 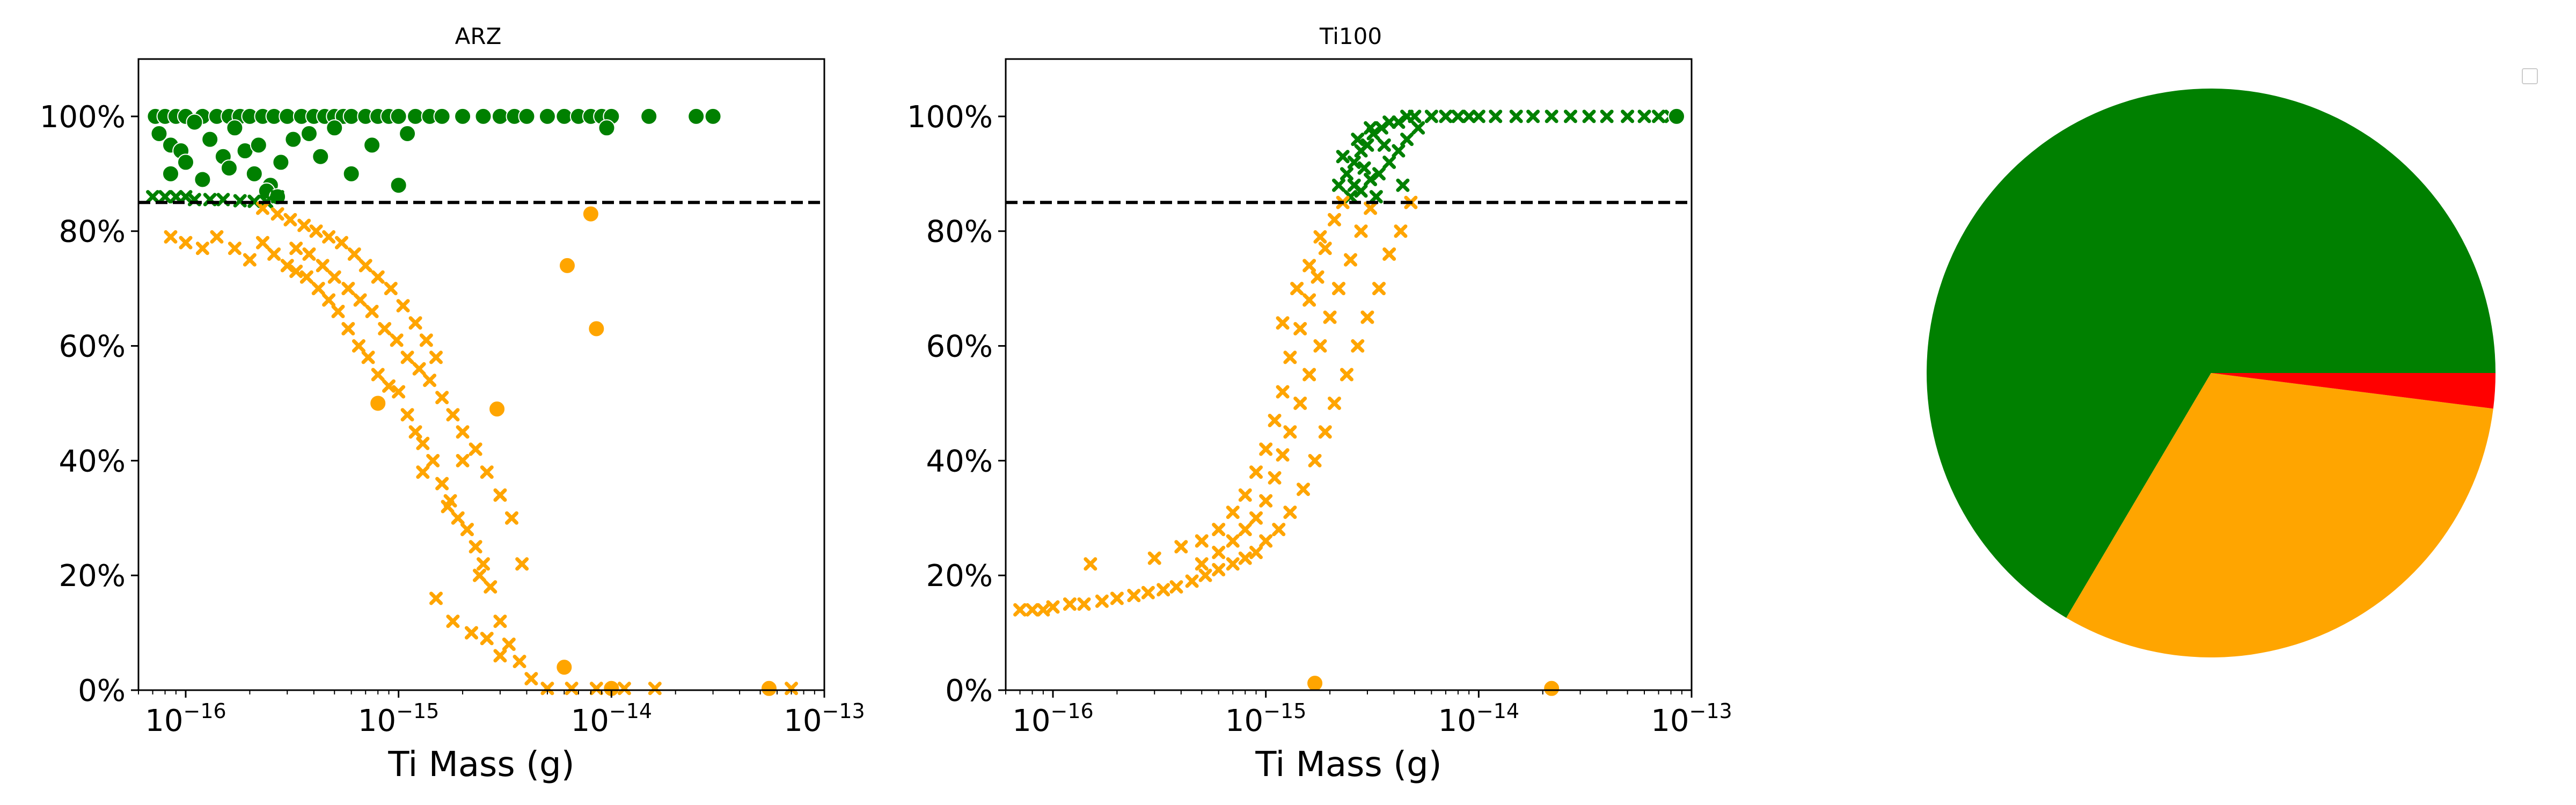 What do you see at coordinates (478, 36) in the screenshot?
I see `arz-title: ARZ` at bounding box center [478, 36].